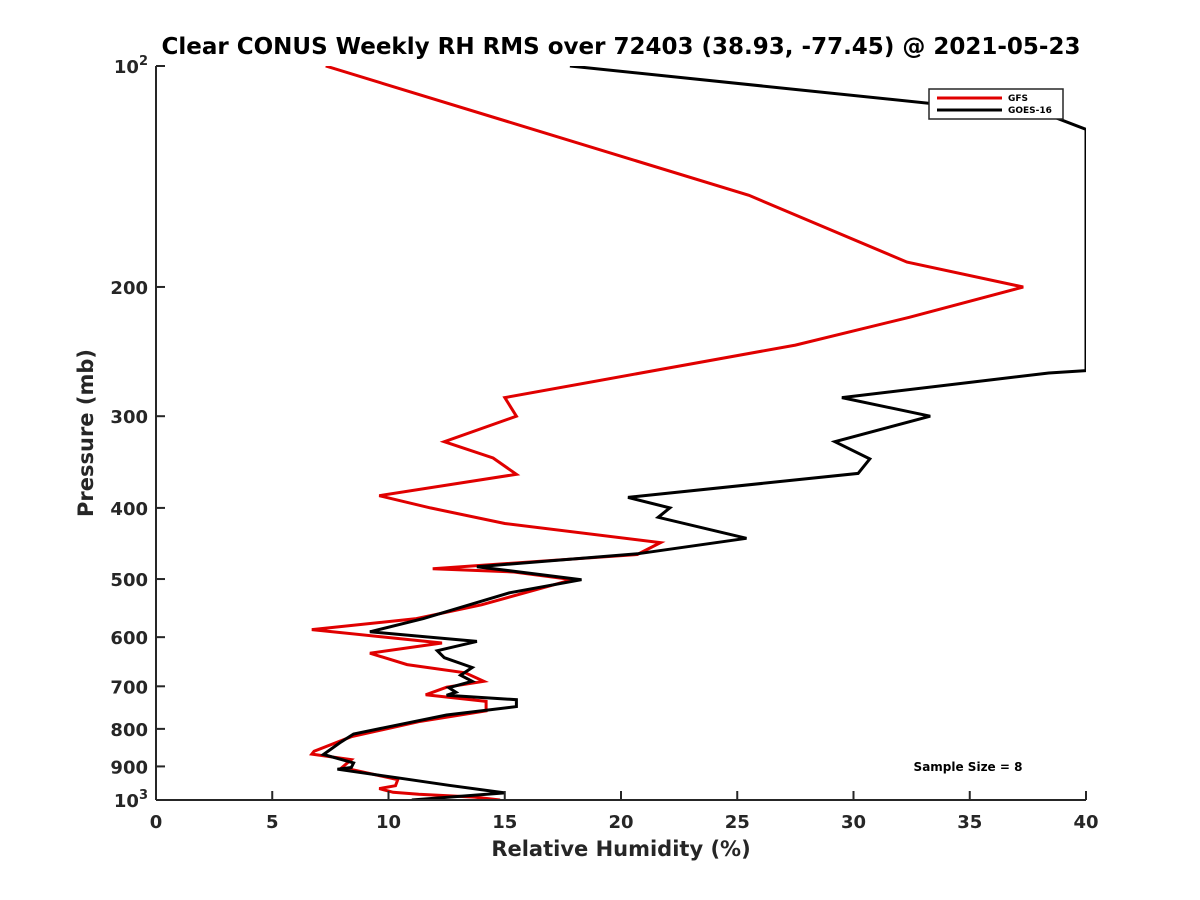  I want to click on y-tick-label: 600, so click(129, 638).